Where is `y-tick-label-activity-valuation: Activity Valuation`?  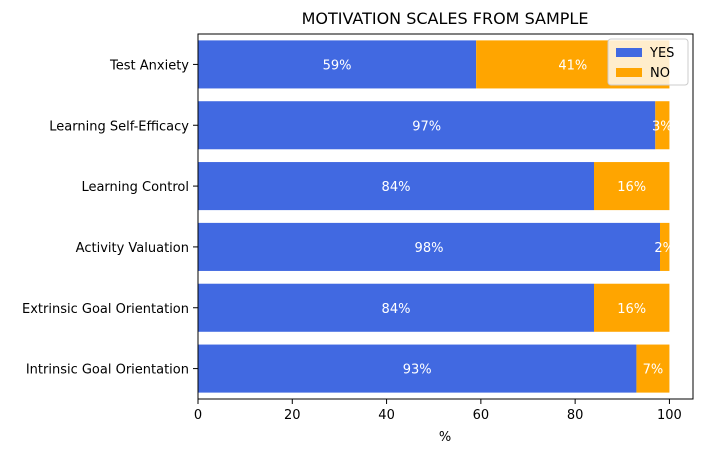
y-tick-label-activity-valuation: Activity Valuation is located at coordinates (132, 248).